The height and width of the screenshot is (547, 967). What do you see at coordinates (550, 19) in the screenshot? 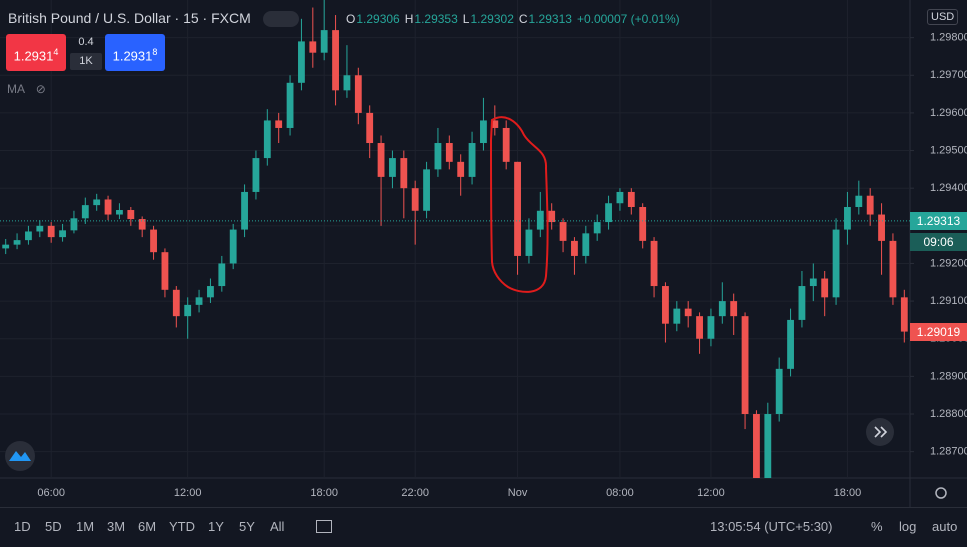
I see `ohlc-item: 1.29313` at bounding box center [550, 19].